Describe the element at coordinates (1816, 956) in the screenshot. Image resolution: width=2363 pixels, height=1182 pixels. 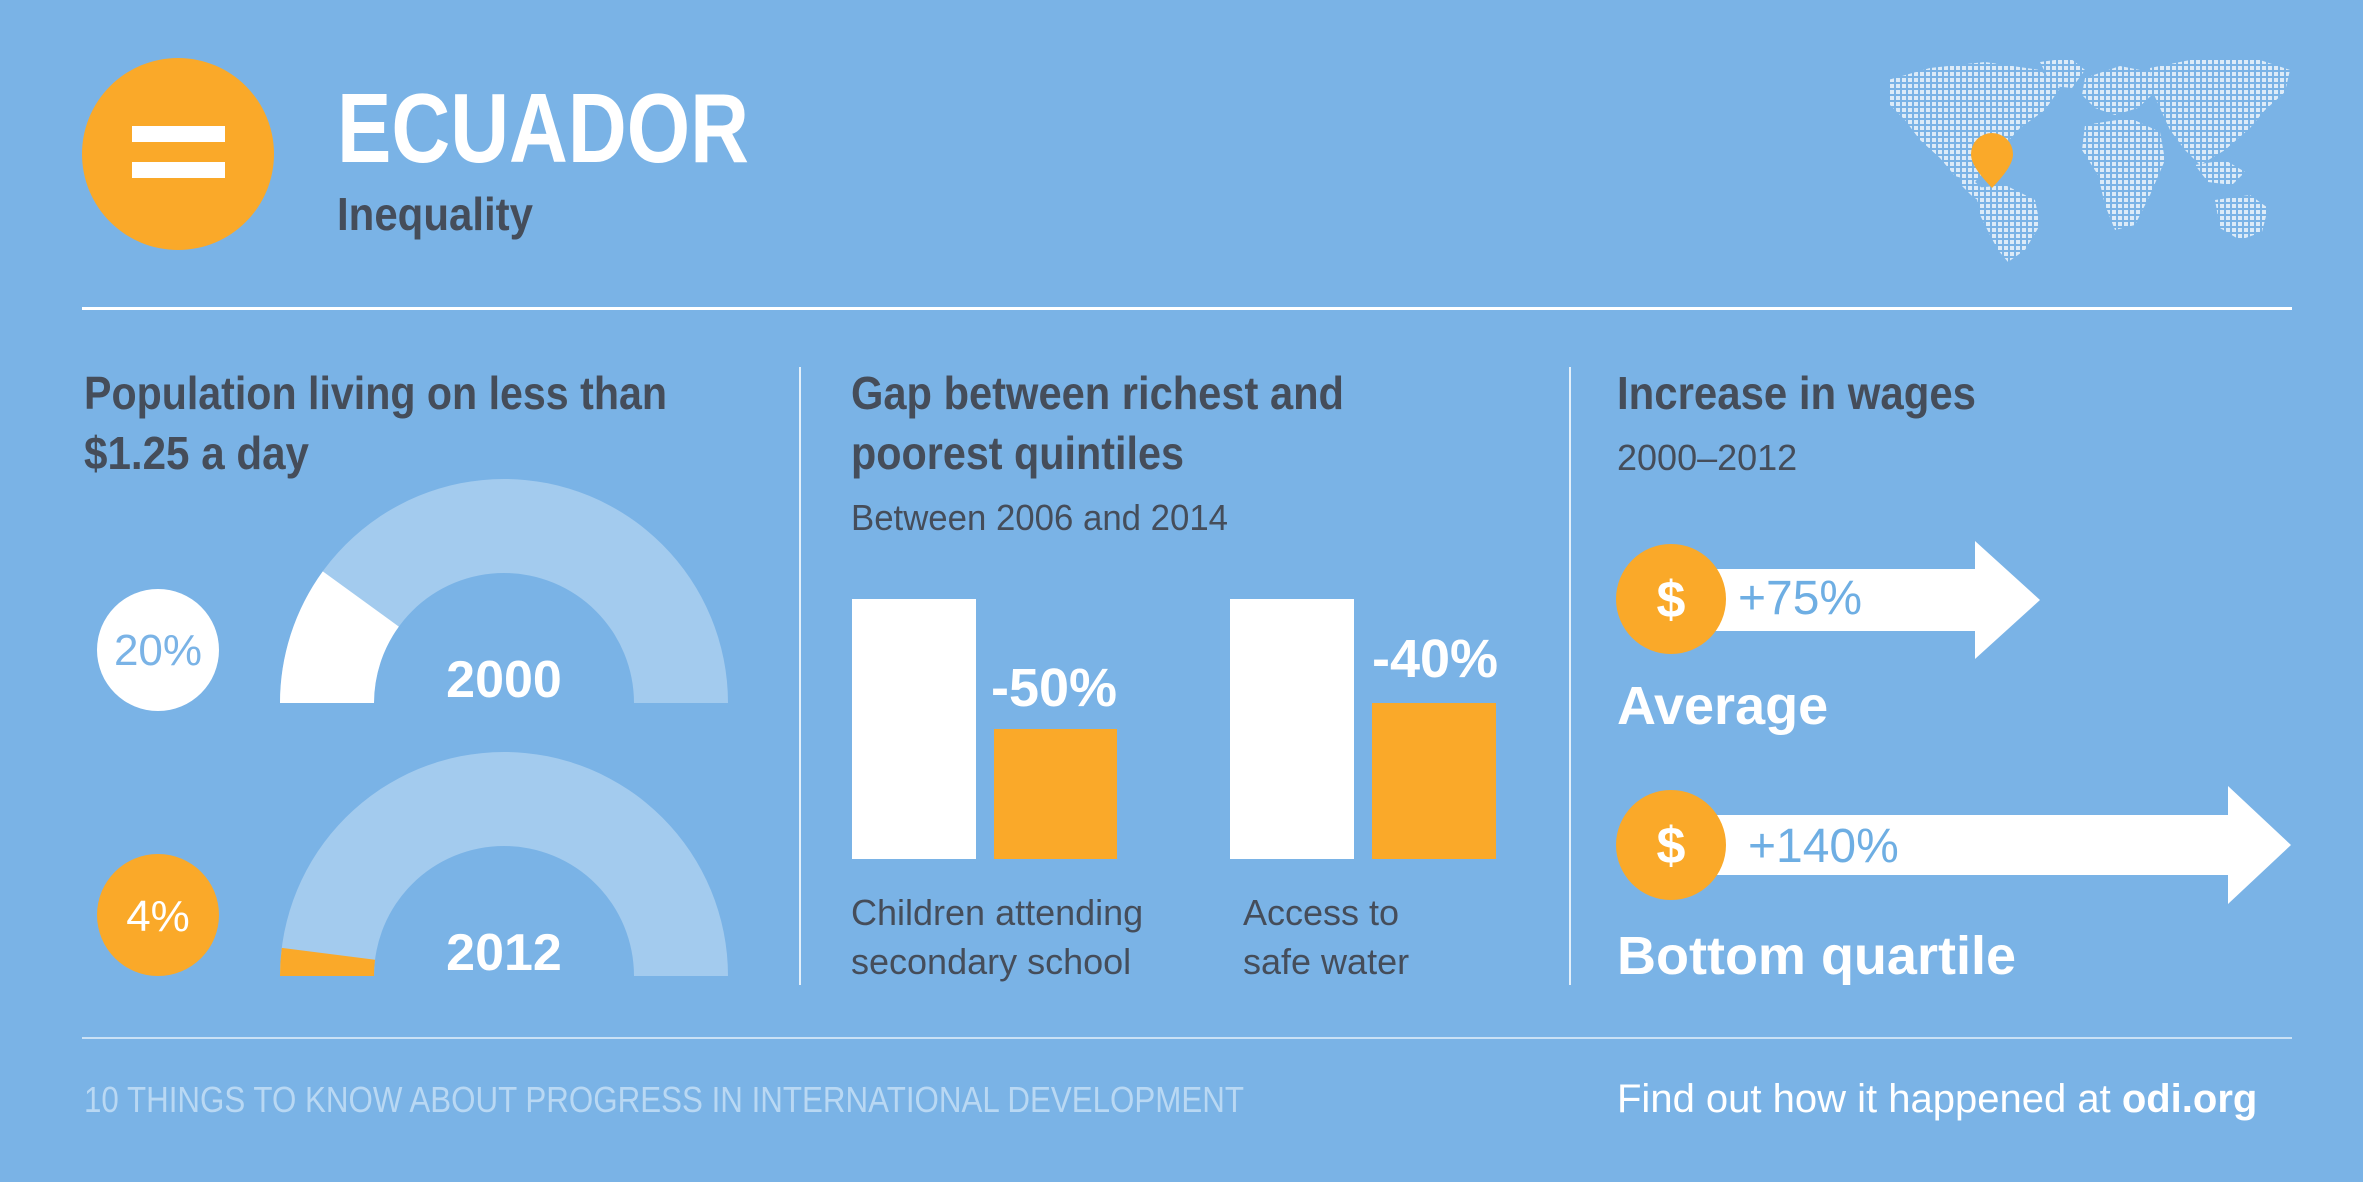
I see `wage-group-label: Bottom quartile` at that location.